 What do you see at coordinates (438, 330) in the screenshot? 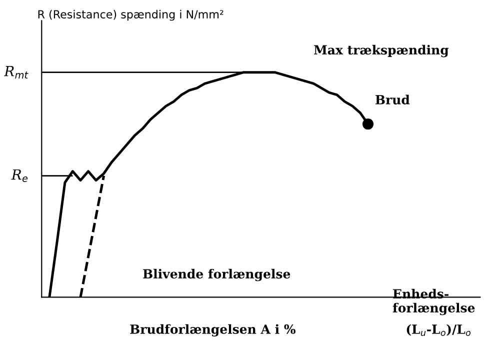
I see `text: (L$_{u}$-L$_{o}$)/L$_{o}$` at bounding box center [438, 330].